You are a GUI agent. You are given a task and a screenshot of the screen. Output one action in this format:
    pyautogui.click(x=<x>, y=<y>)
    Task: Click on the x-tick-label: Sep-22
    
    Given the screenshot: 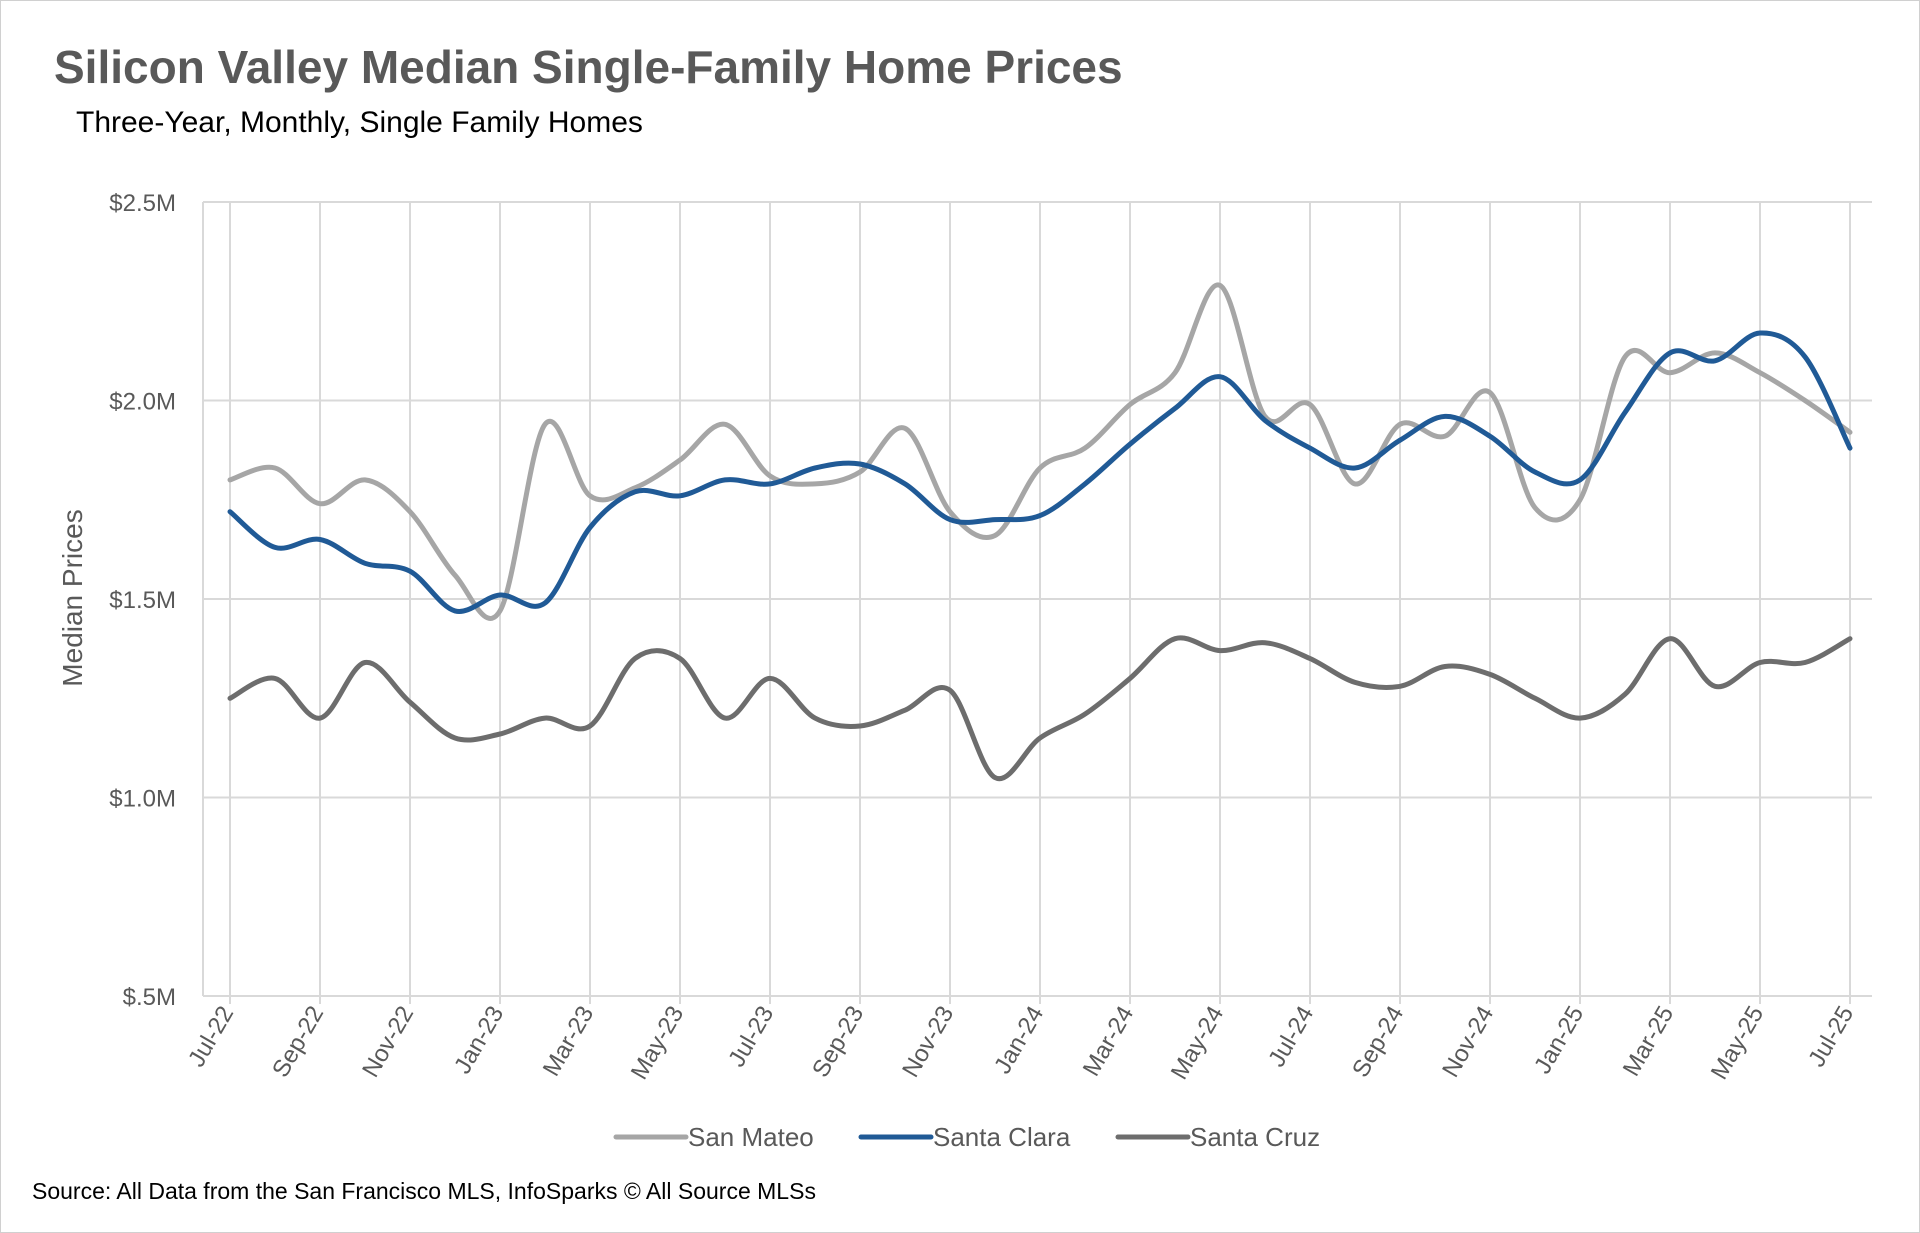 What is the action you would take?
    pyautogui.click(x=298, y=1042)
    